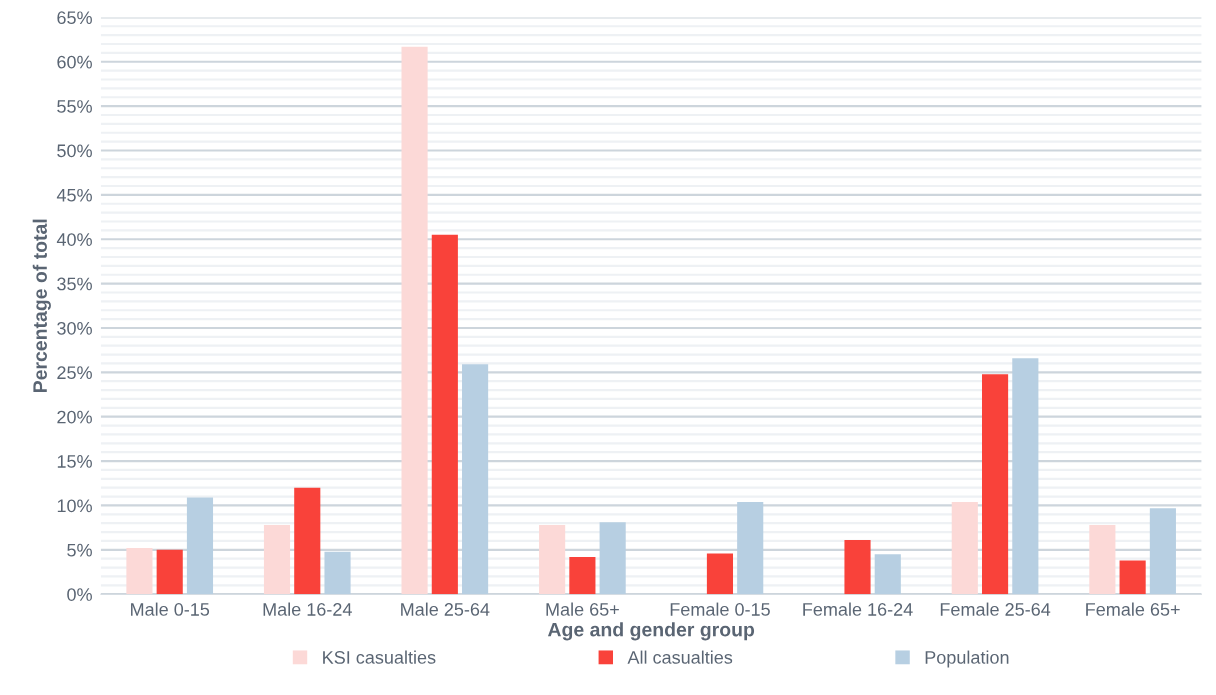  Describe the element at coordinates (720, 609) in the screenshot. I see `x-tick-label: Female 0-15` at that location.